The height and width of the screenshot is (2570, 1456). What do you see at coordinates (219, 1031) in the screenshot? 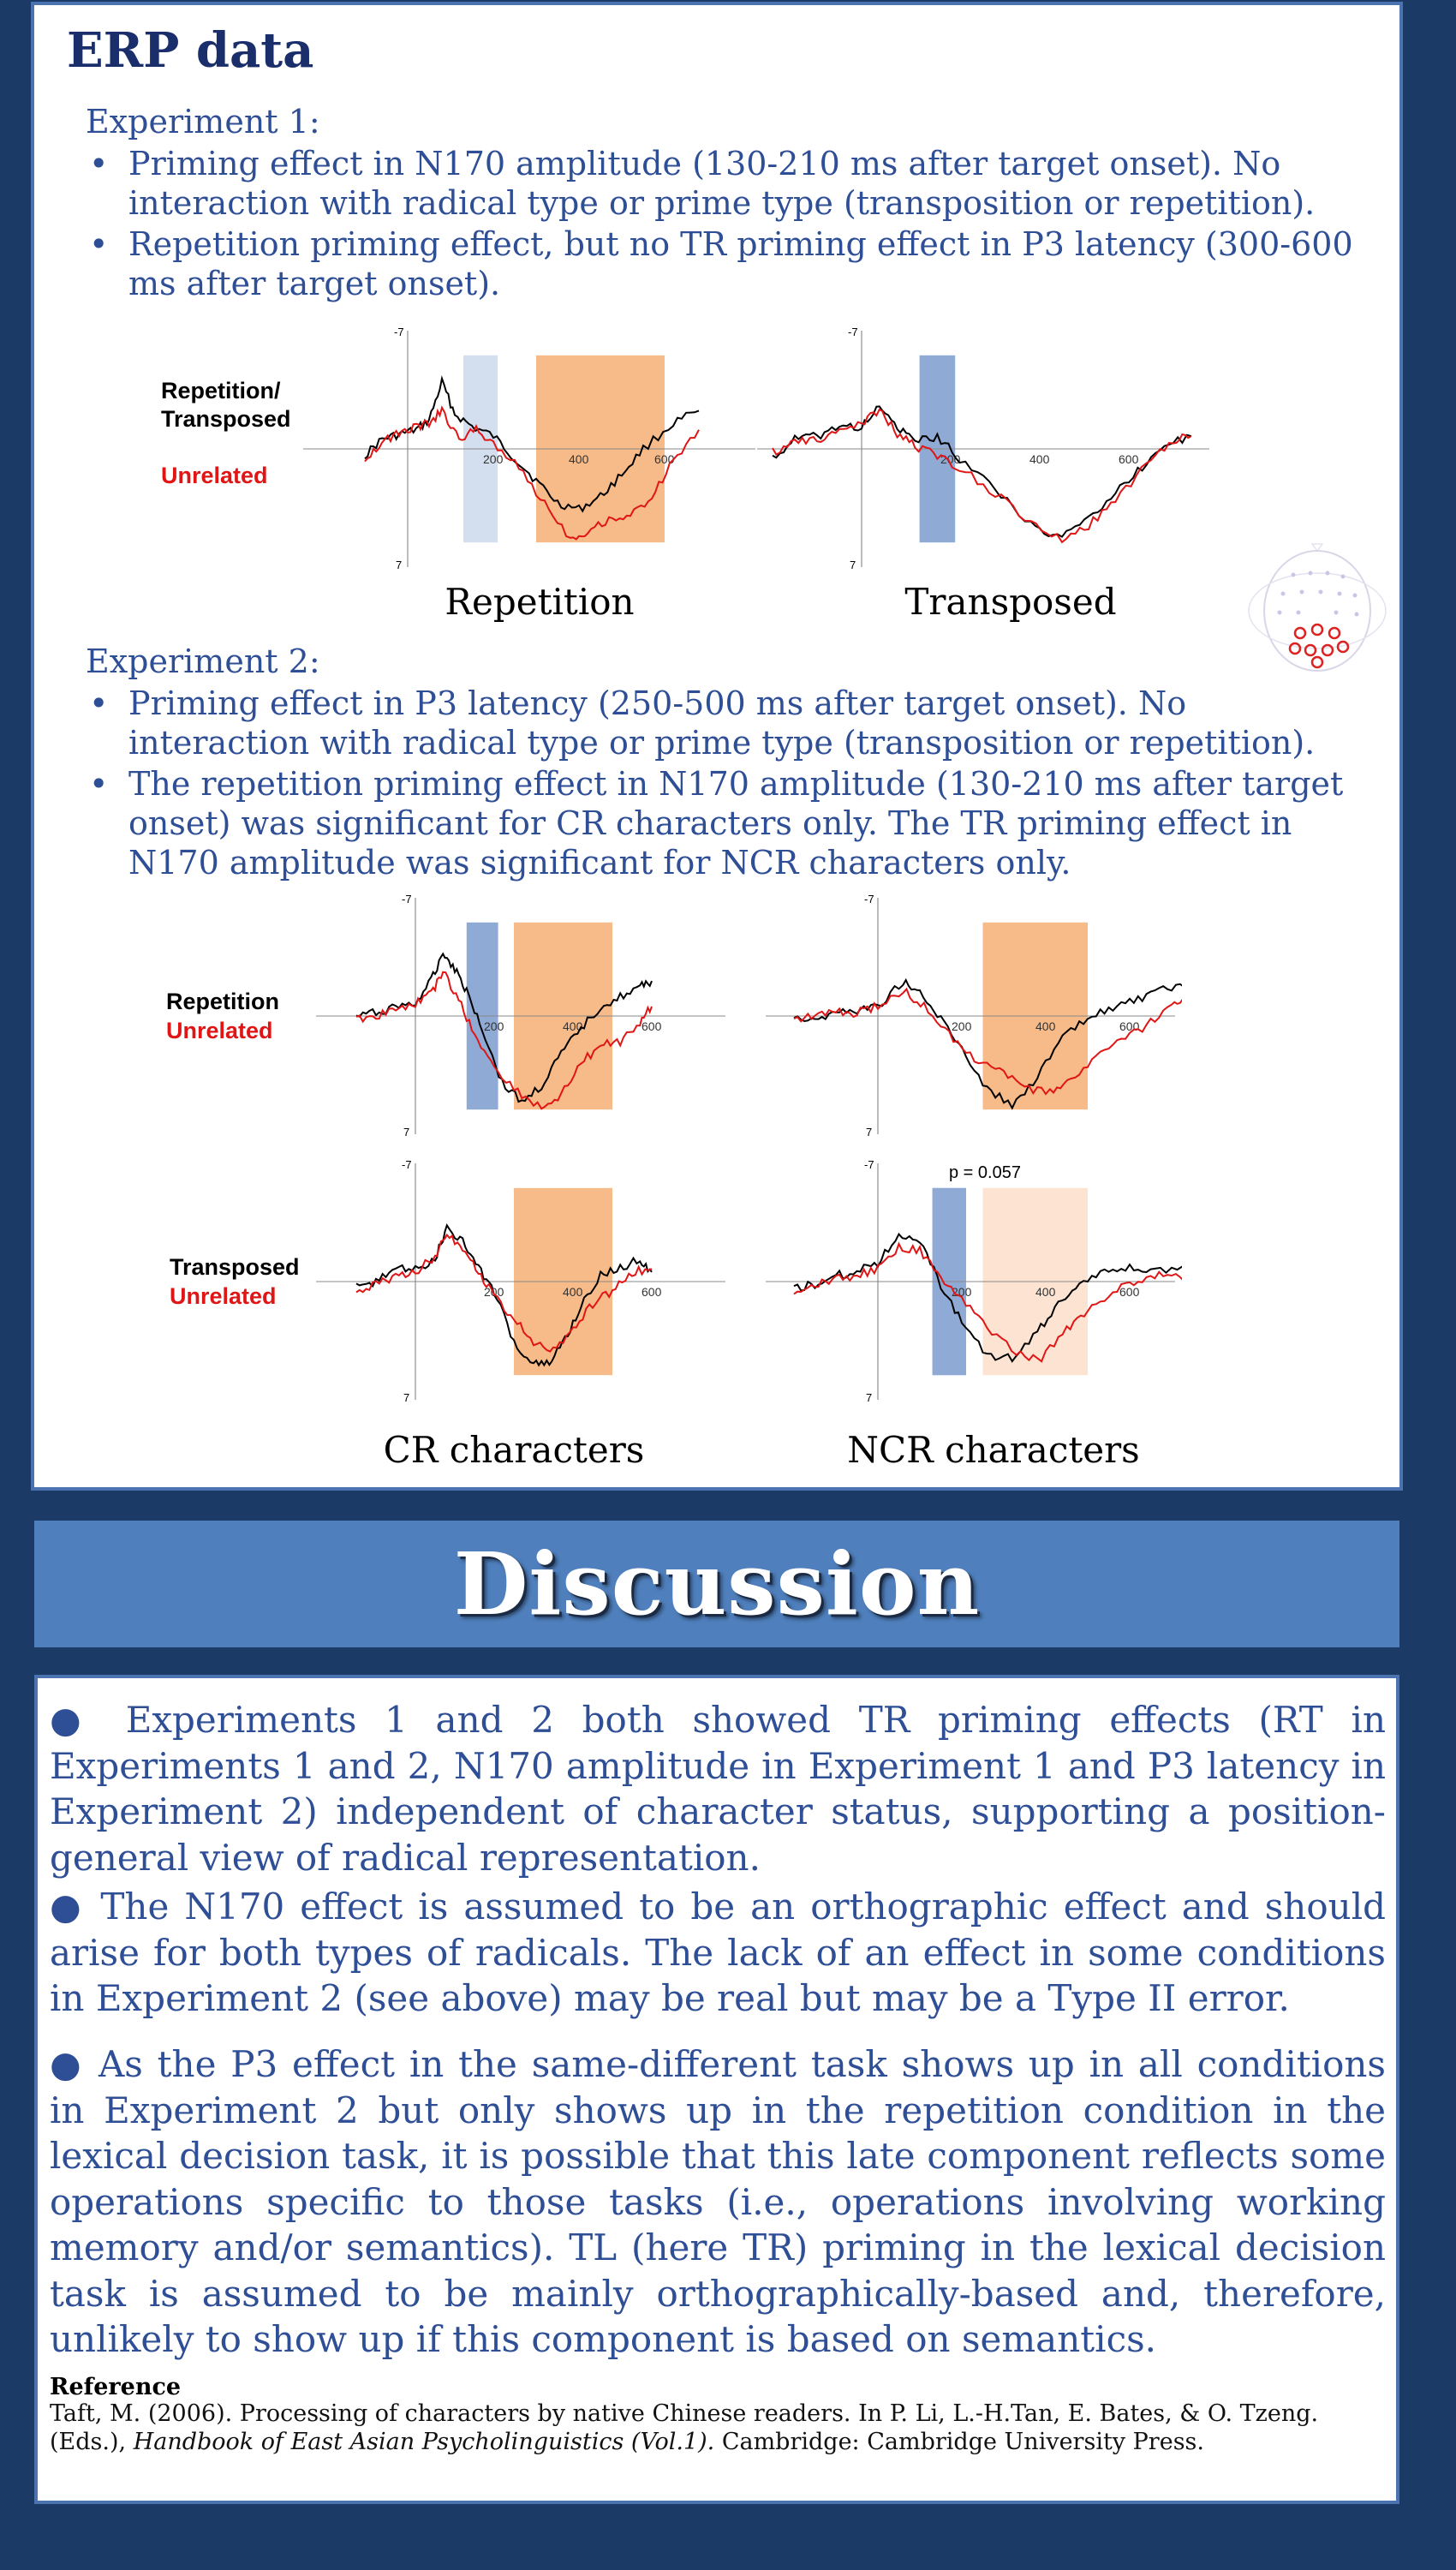
I see `exp2-row1-legend-unrelated: Unrelated` at bounding box center [219, 1031].